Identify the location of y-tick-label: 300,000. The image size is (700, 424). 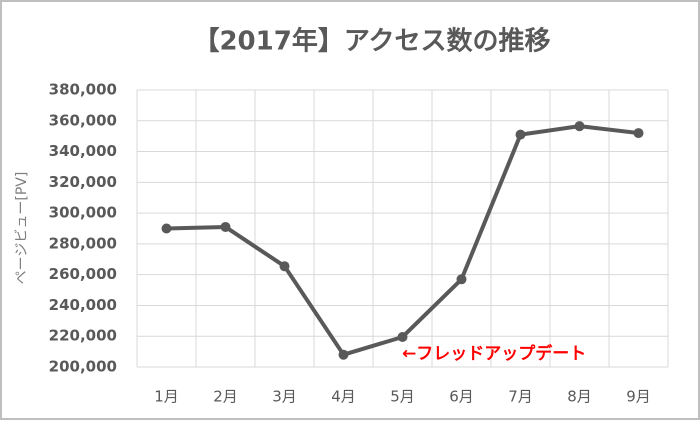
(83, 213).